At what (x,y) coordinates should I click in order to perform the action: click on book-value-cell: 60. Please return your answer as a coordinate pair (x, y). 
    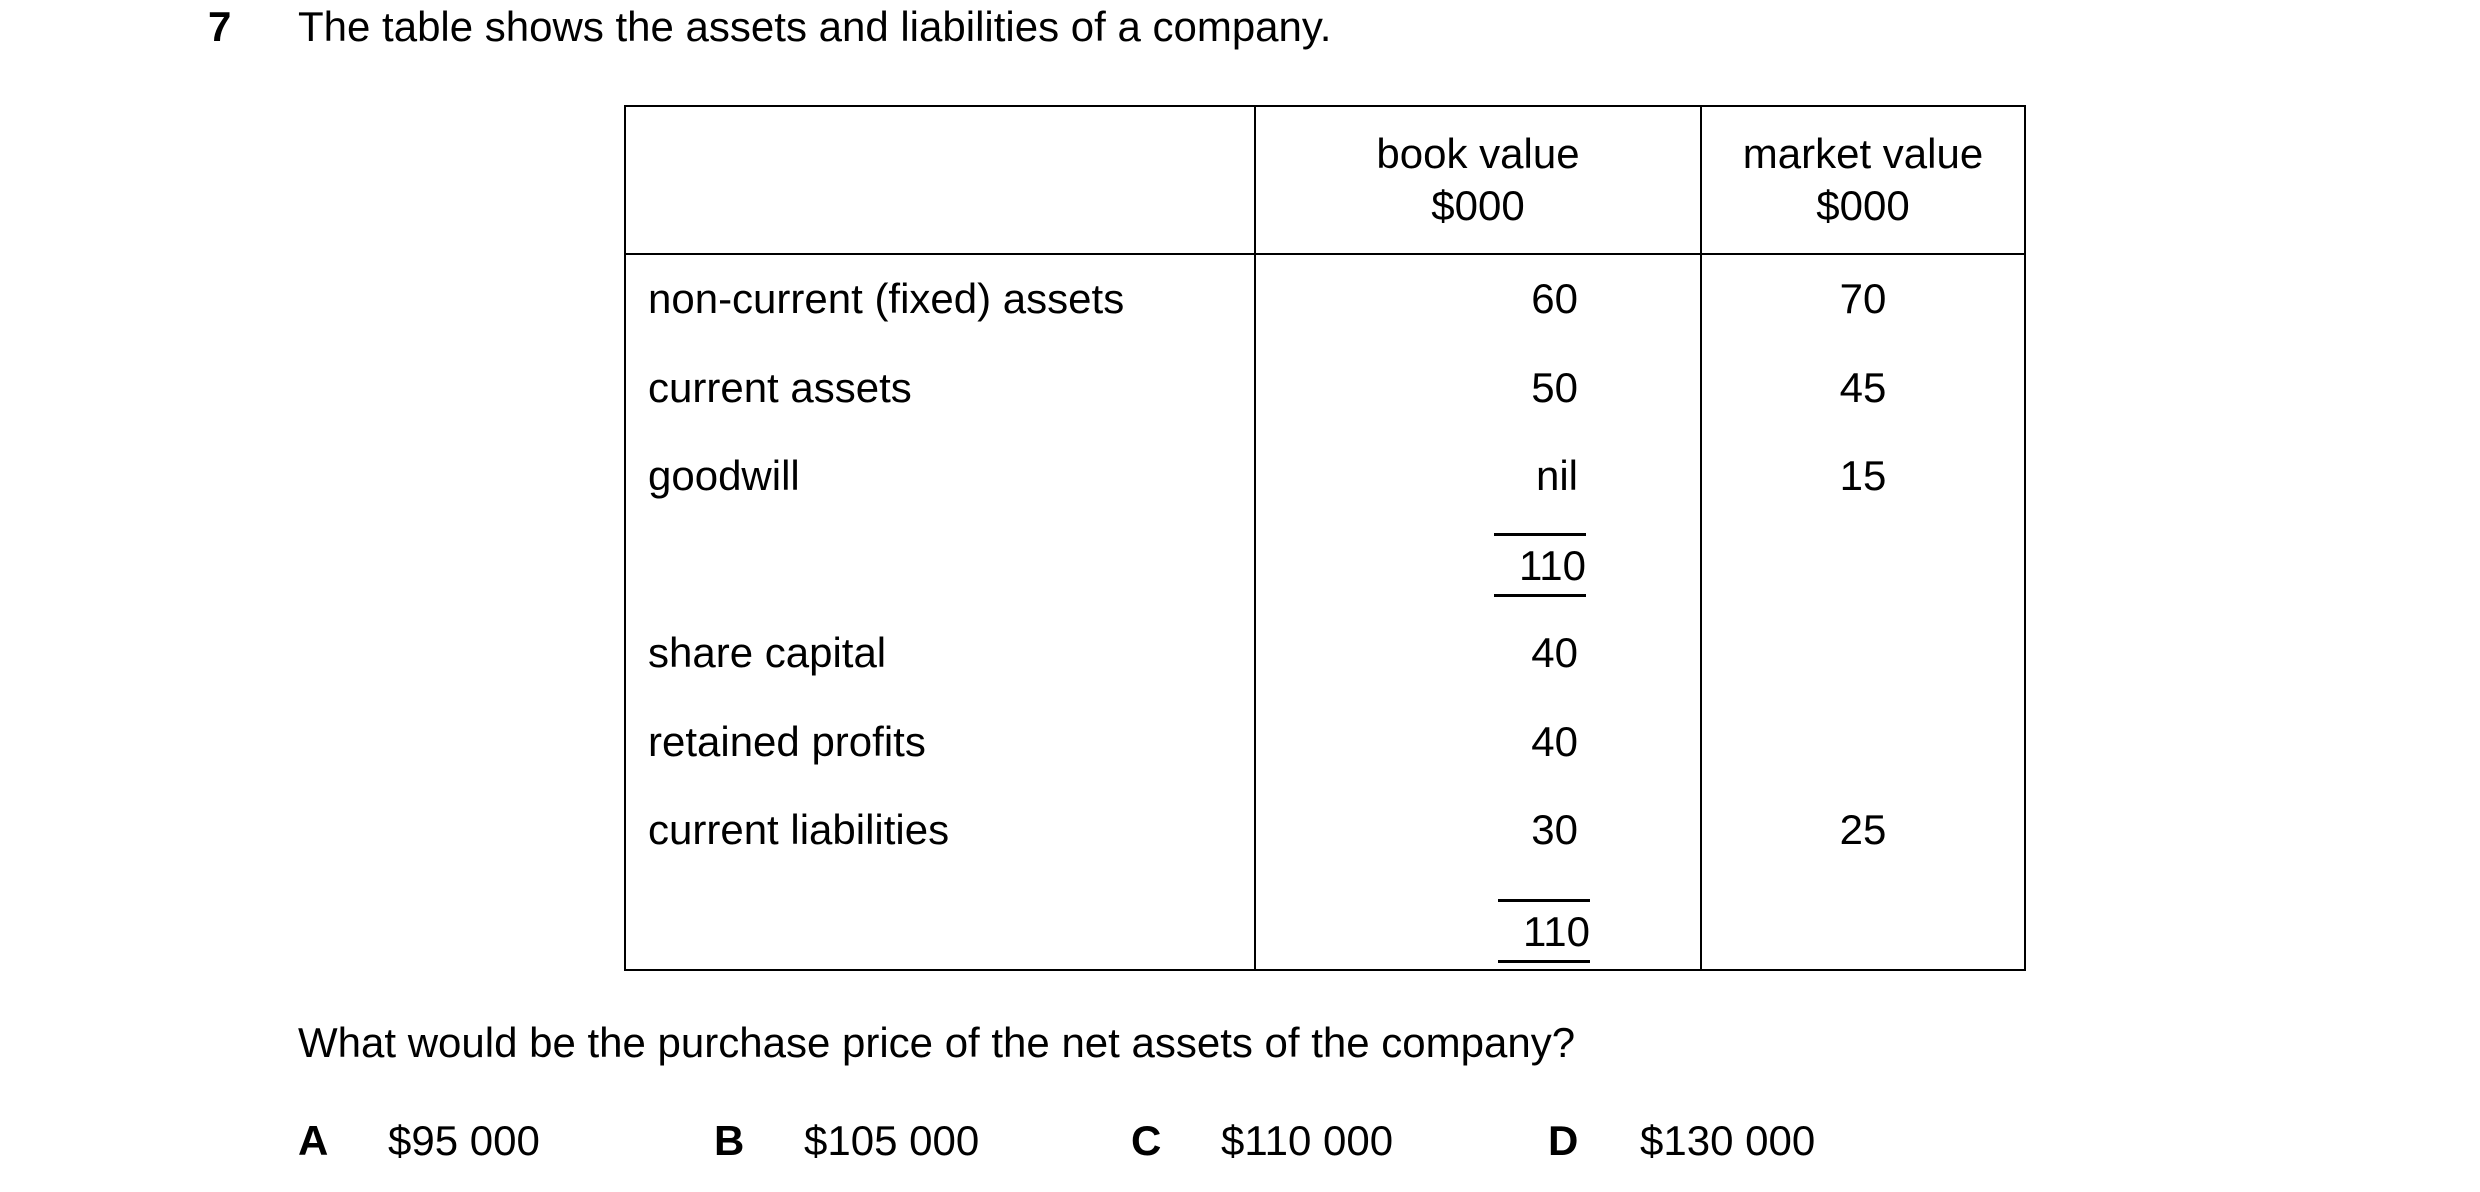
    Looking at the image, I should click on (1478, 299).